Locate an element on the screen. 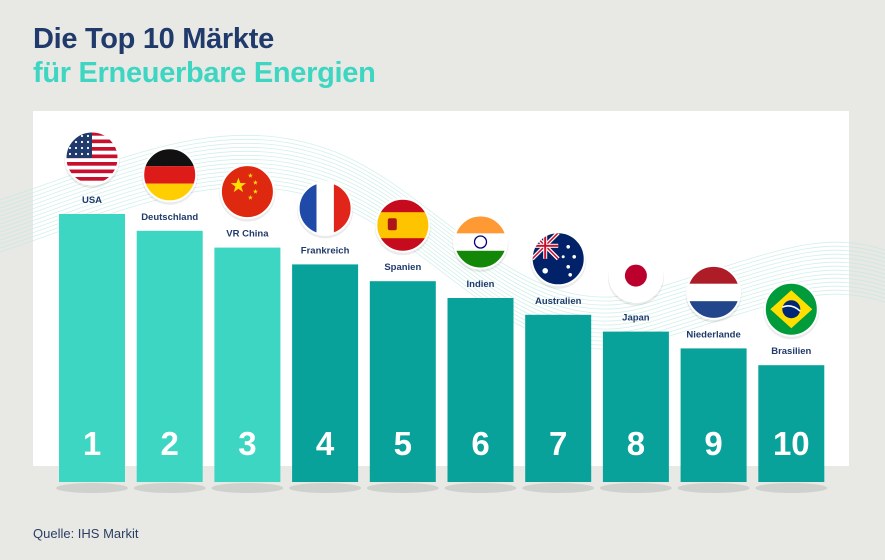 The height and width of the screenshot is (560, 885). chart-subtitle: für Erneuerbare Energien is located at coordinates (204, 73).